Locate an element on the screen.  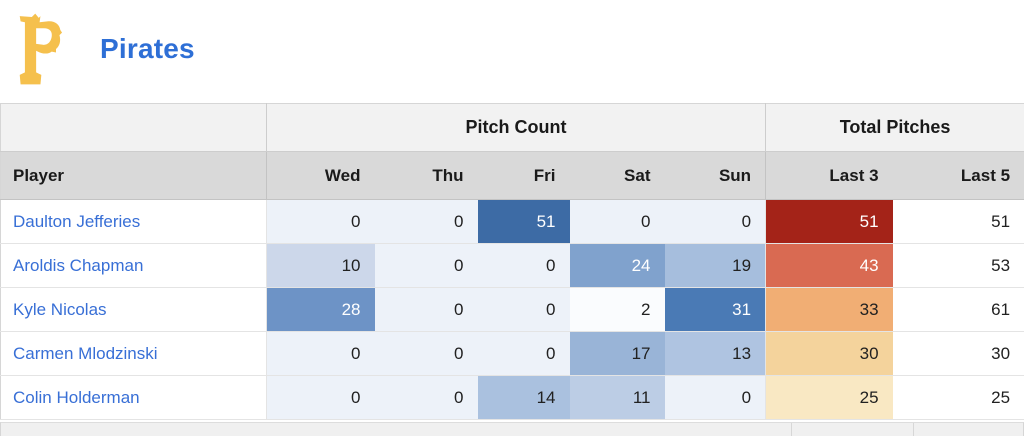
column-header-row: Player Wed Thu Fri Sat Sun Last 3 Last 5 is located at coordinates (512, 175).